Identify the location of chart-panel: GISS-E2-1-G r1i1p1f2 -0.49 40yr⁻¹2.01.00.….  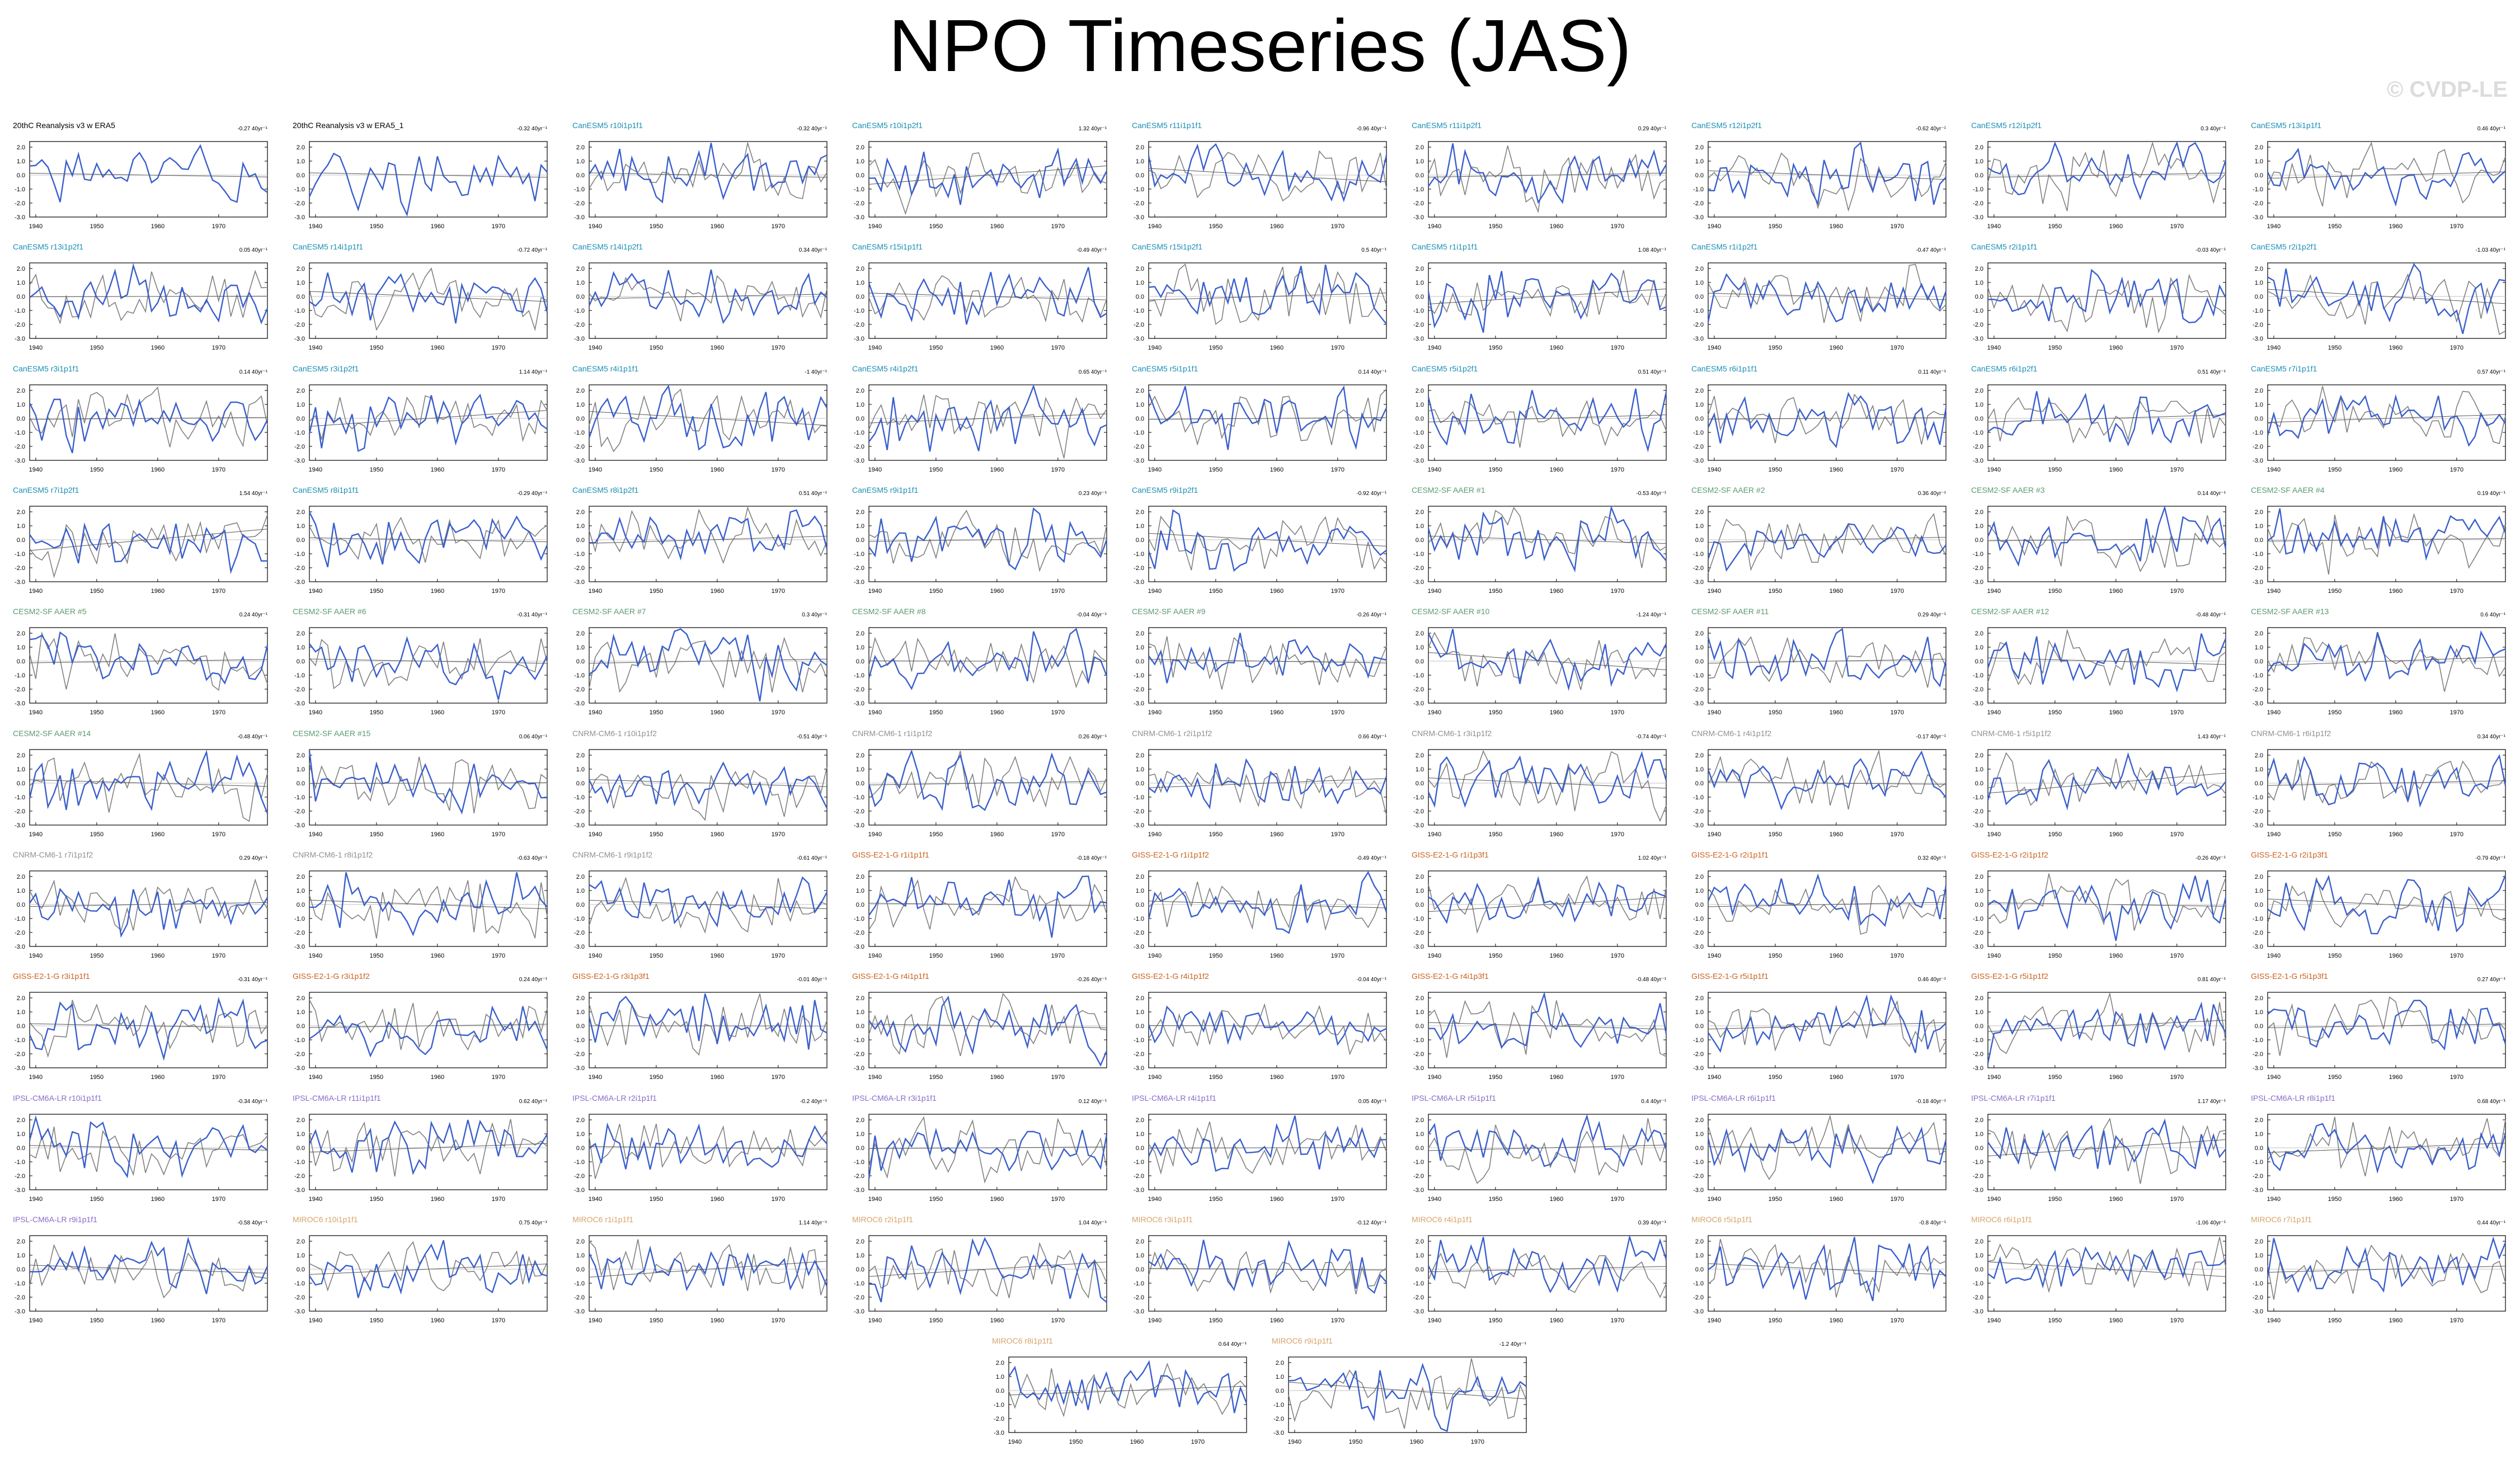
(1260, 904).